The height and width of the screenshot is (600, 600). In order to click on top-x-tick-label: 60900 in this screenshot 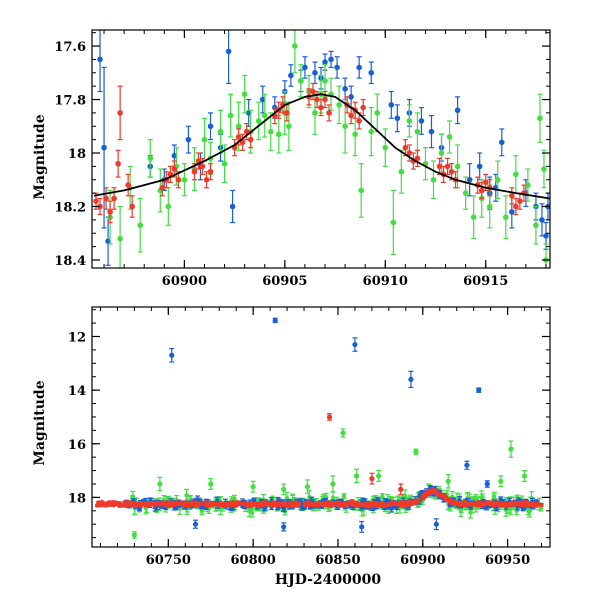, I will do `click(184, 281)`.